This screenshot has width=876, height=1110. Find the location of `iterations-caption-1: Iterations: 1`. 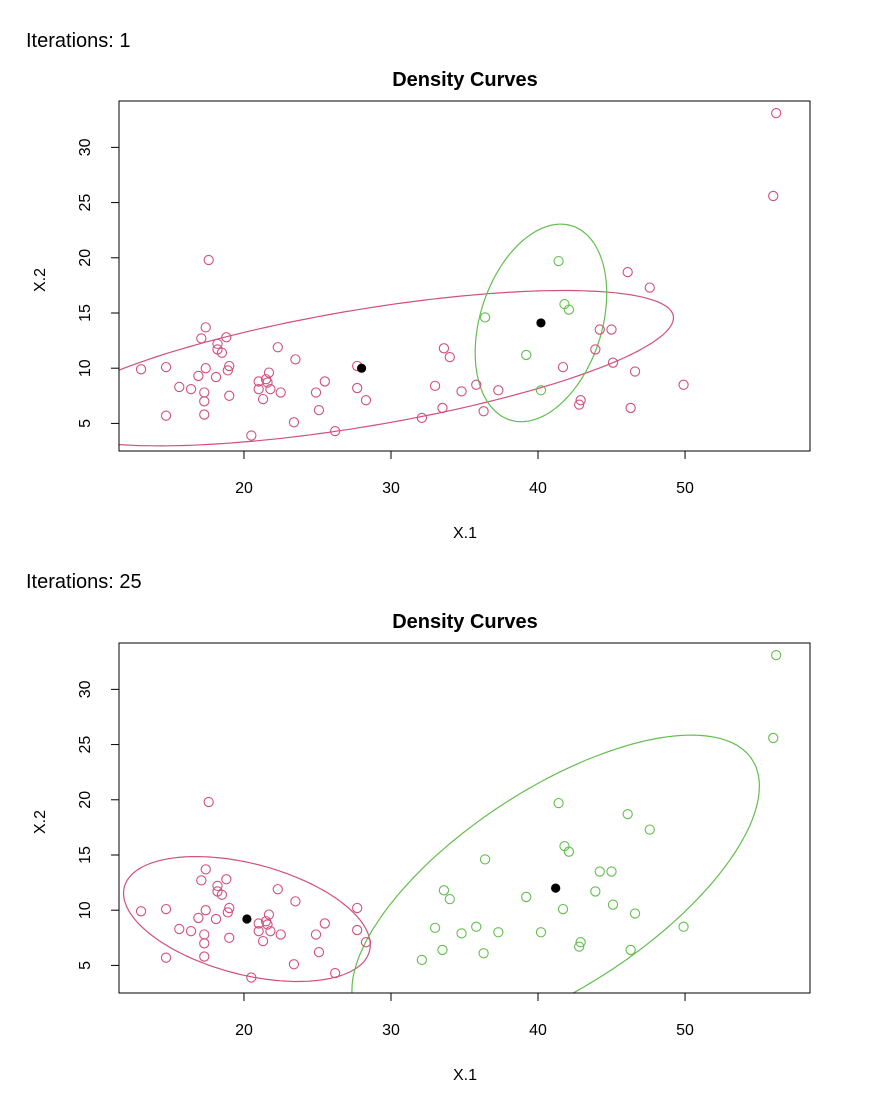

iterations-caption-1: Iterations: 1 is located at coordinates (78, 41).